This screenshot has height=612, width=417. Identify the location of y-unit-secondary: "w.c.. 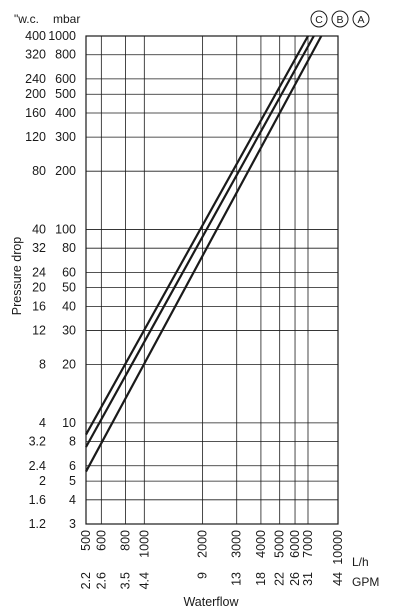
(26, 19).